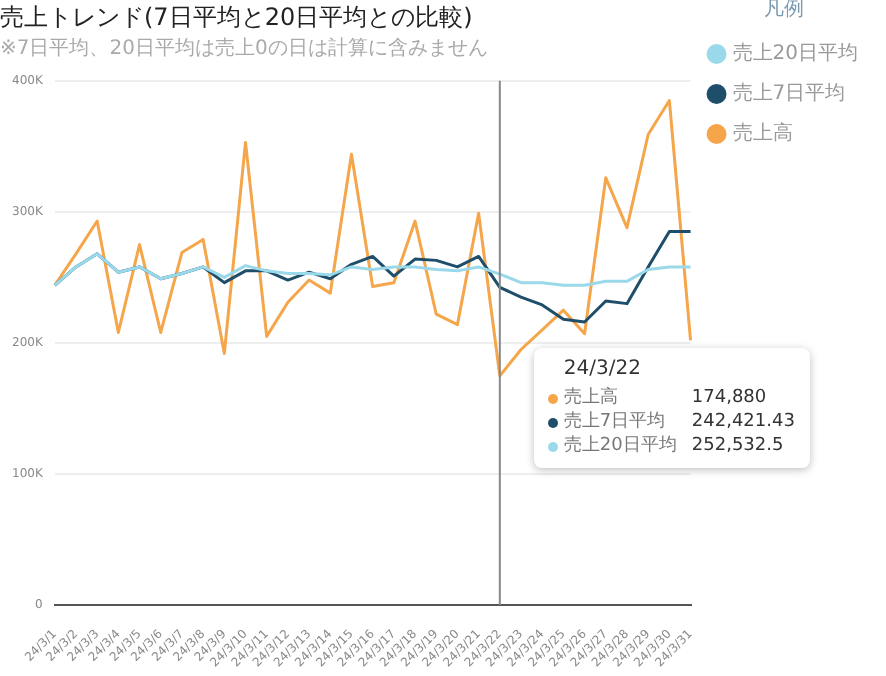 This screenshot has height=676, width=886. Describe the element at coordinates (737, 446) in the screenshot. I see `text: 252,532.5` at that location.